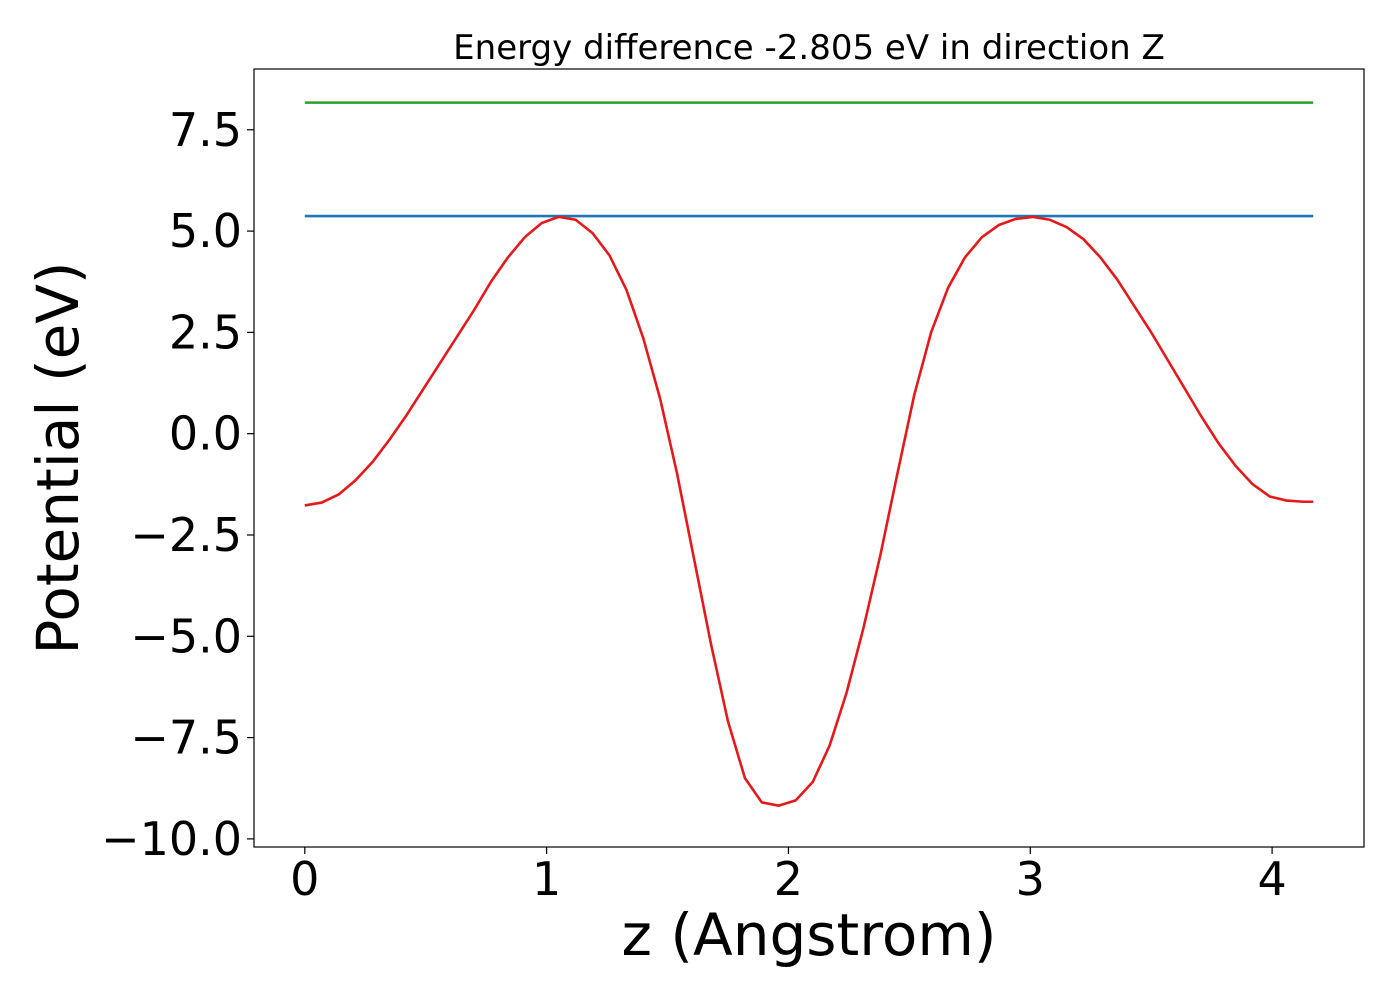 This screenshot has height=1004, width=1400. Describe the element at coordinates (171, 839) in the screenshot. I see `y-tick-label: −10.0` at that location.